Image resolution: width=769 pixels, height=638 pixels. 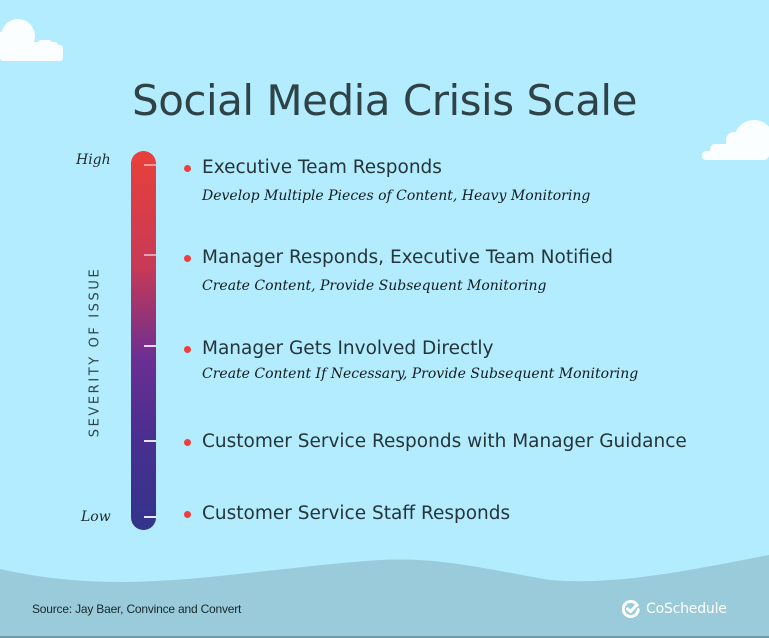 I want to click on brand-name: CoSchedule, so click(x=686, y=609).